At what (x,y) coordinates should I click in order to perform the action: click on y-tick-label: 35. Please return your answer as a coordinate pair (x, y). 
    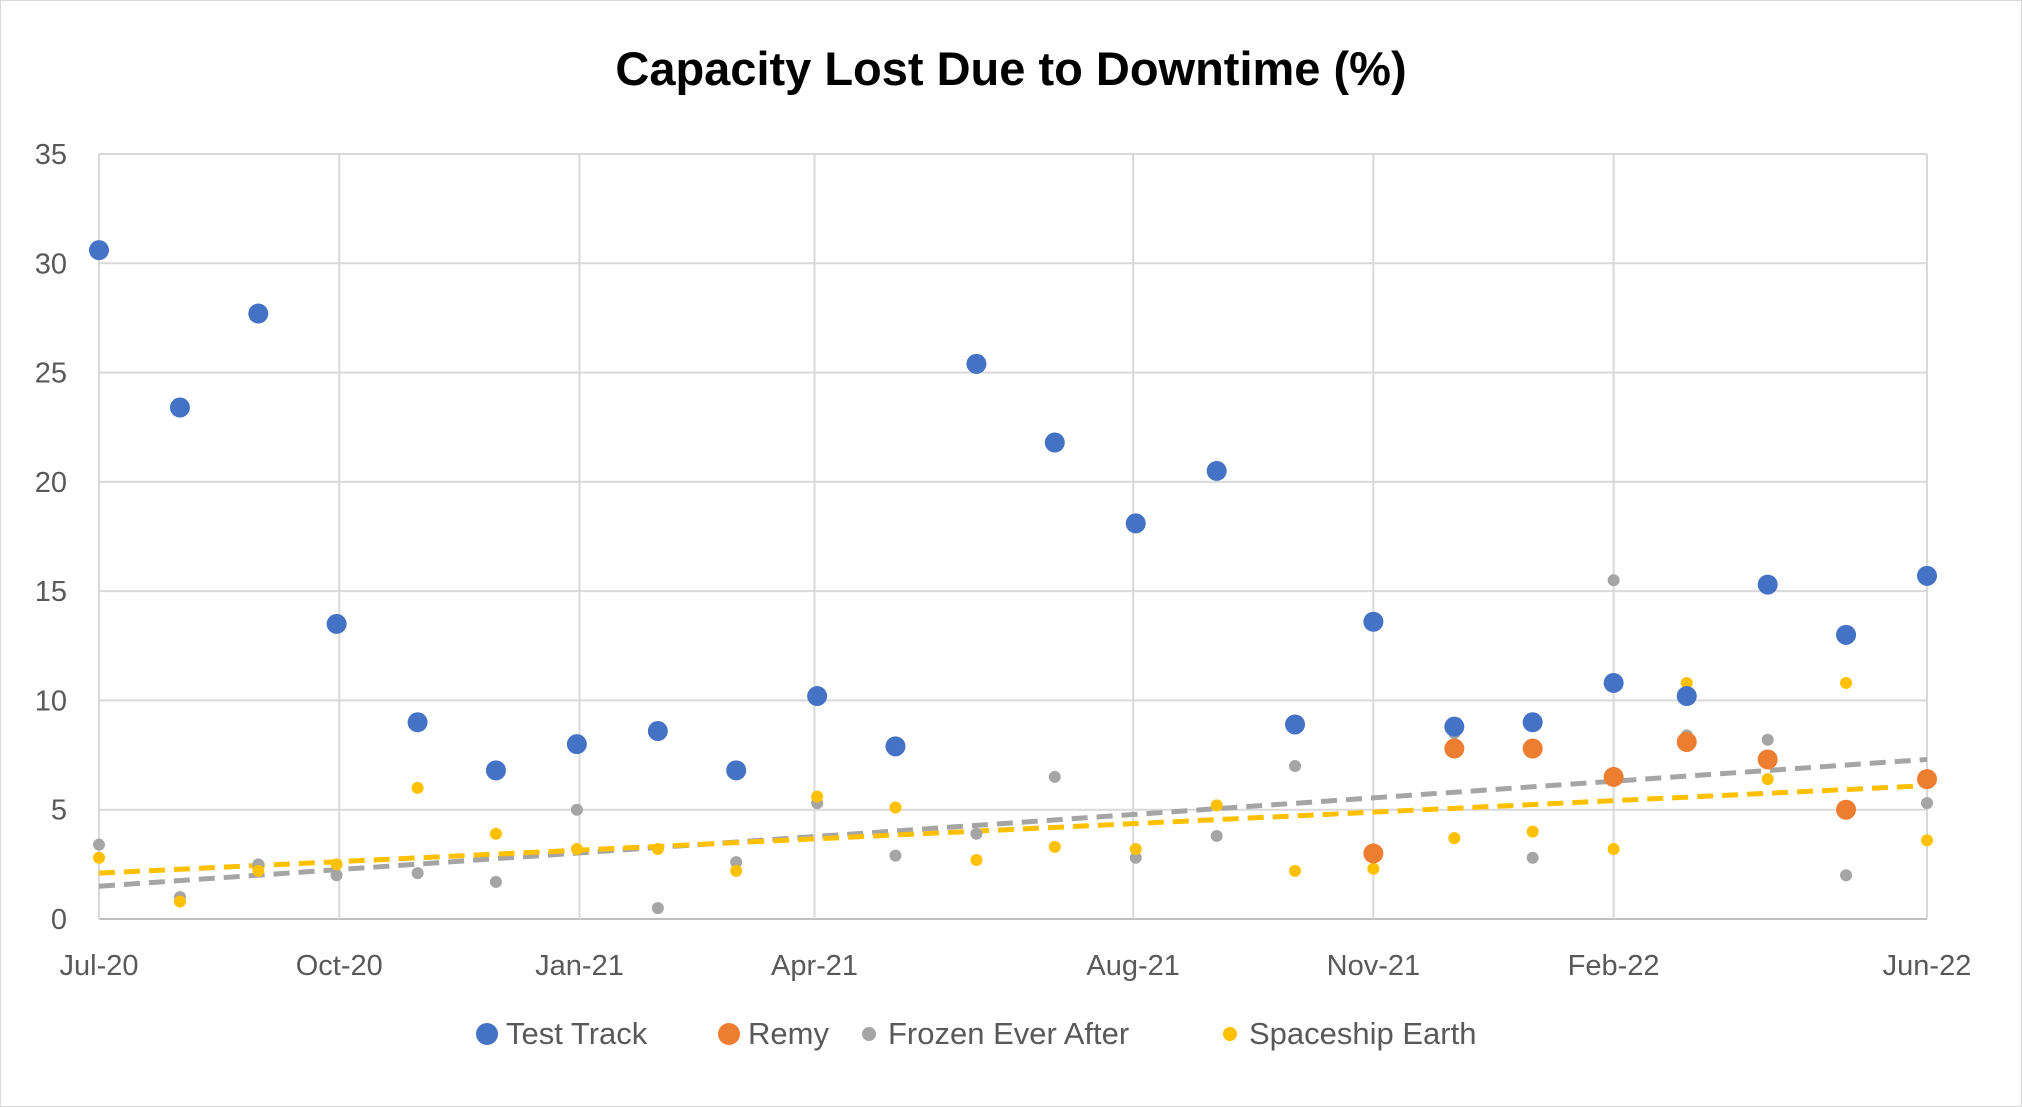
    Looking at the image, I should click on (51, 155).